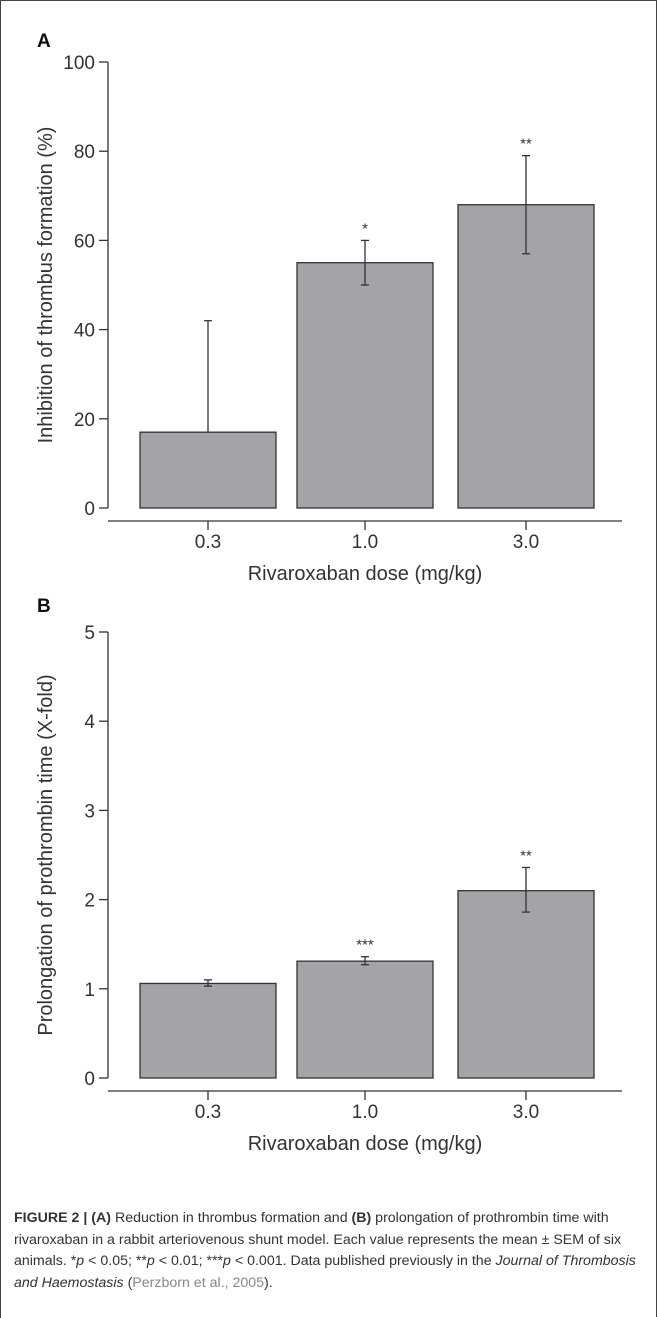  I want to click on panel-b-y-tick-label-3: 3, so click(89, 811).